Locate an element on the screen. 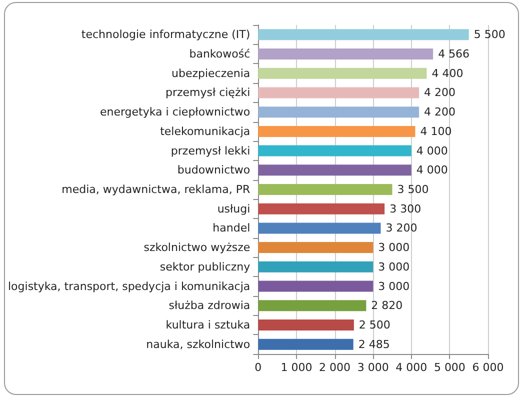  y-tick-label: usługi is located at coordinates (233, 209).